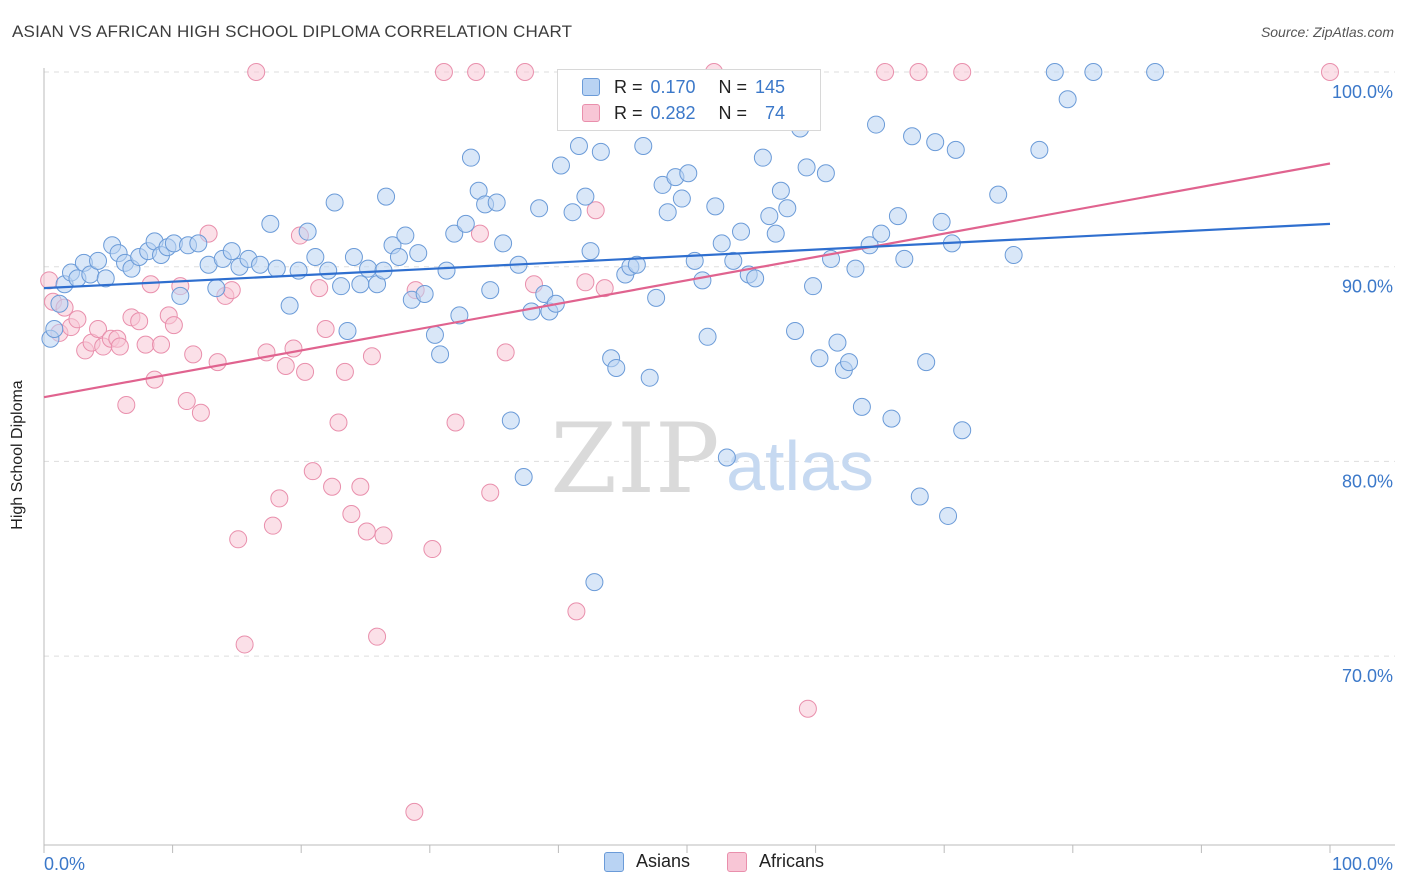 This screenshot has height=892, width=1406. I want to click on source-label: Source: ZipAtlas.com, so click(1327, 32).